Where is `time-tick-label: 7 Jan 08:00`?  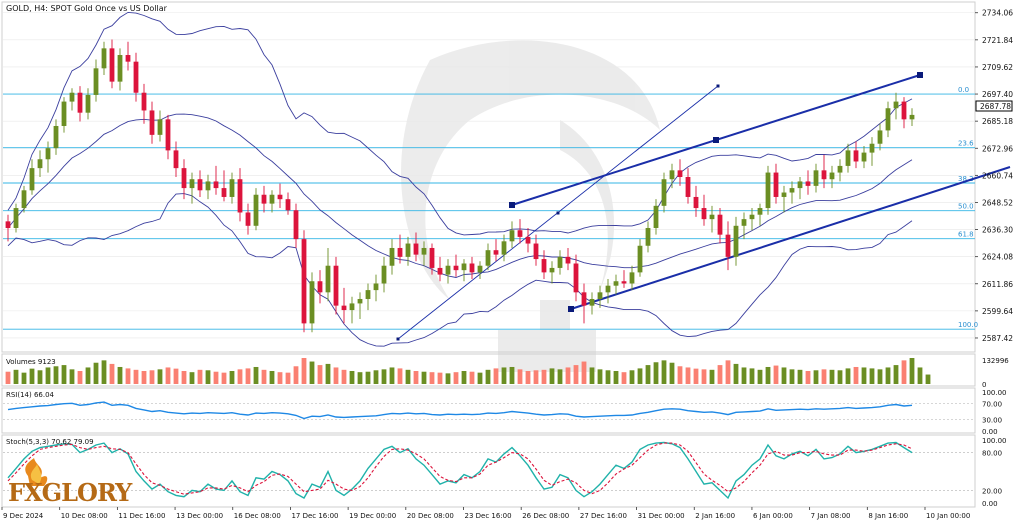
time-tick-label: 7 Jan 08:00 is located at coordinates (831, 516).